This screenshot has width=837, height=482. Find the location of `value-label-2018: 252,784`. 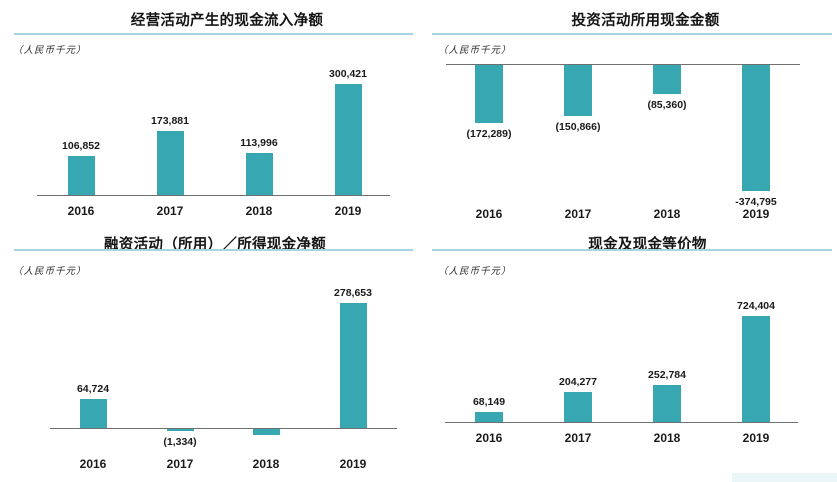

value-label-2018: 252,784 is located at coordinates (667, 375).